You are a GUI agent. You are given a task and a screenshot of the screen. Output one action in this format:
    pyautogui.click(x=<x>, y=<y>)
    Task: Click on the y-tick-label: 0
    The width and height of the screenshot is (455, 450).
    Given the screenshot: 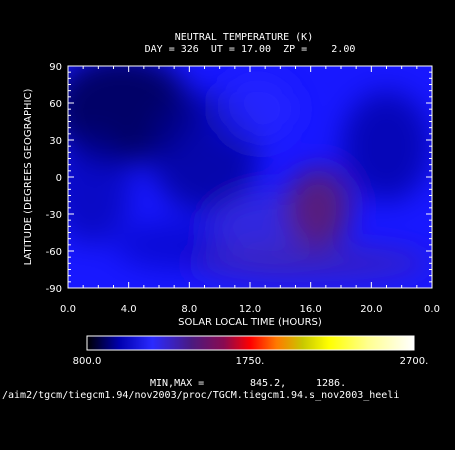 What is the action you would take?
    pyautogui.click(x=59, y=178)
    